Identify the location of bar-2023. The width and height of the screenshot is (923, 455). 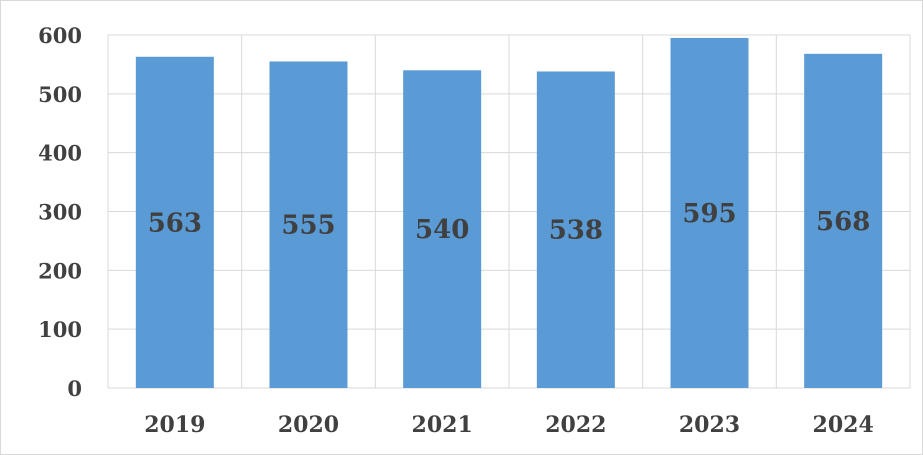
(709, 213).